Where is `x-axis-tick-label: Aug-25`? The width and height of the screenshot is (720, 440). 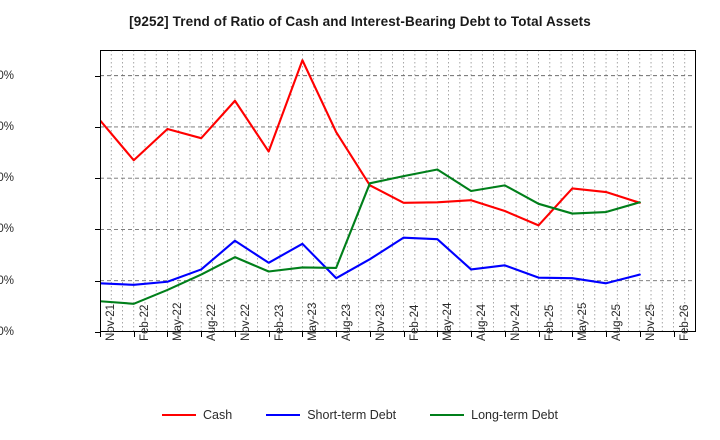
x-axis-tick-label: Aug-25 is located at coordinates (617, 322).